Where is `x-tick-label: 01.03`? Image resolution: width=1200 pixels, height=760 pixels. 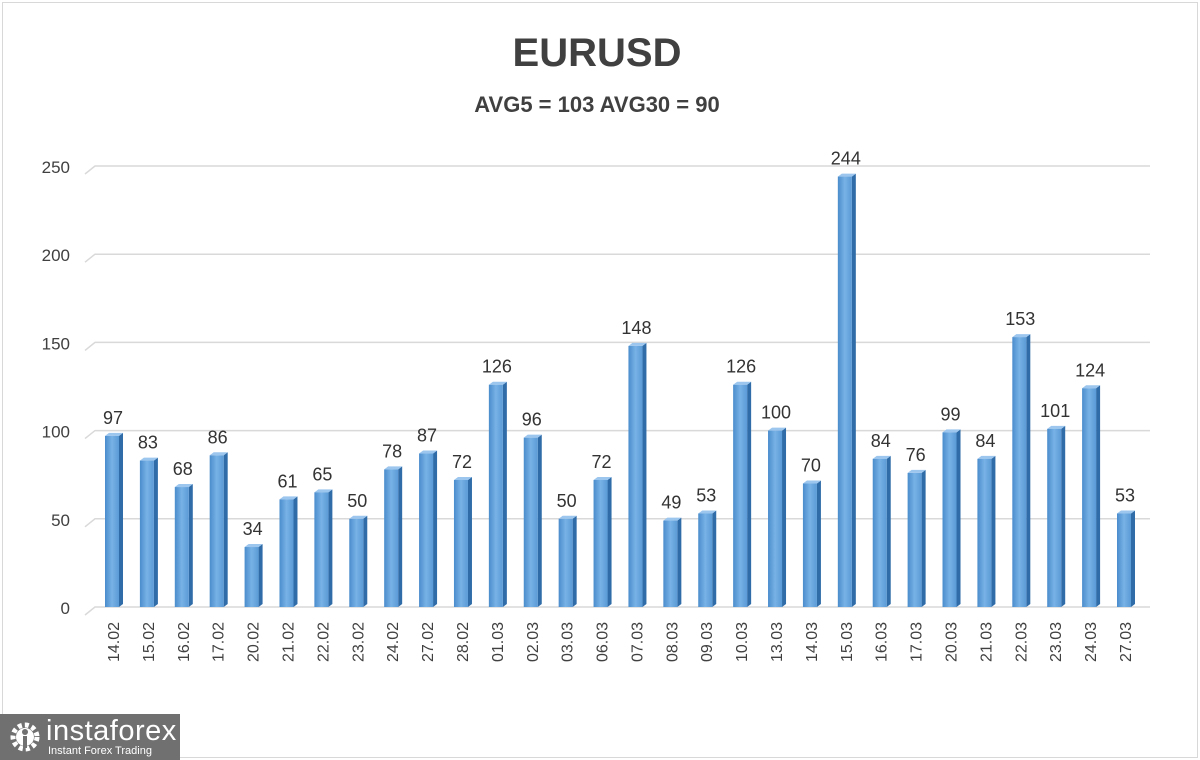 x-tick-label: 01.03 is located at coordinates (498, 642).